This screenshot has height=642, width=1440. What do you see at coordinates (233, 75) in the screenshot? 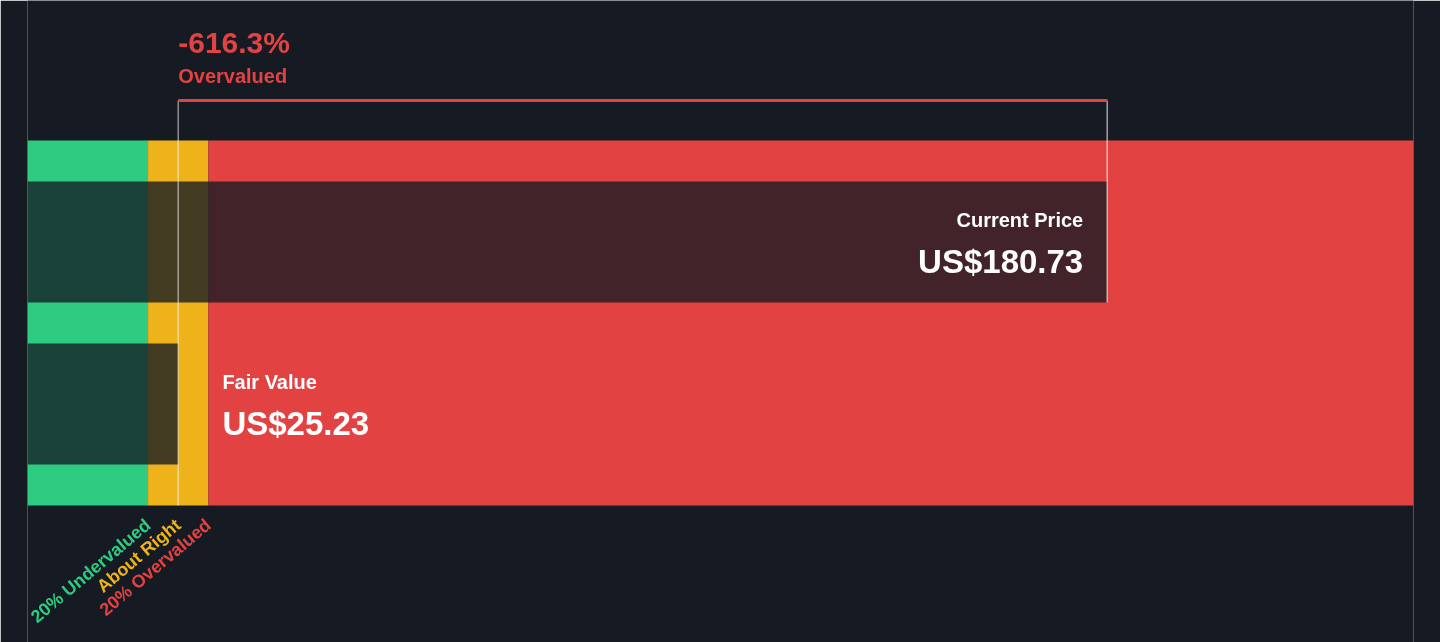
I see `text: Overvalued` at bounding box center [233, 75].